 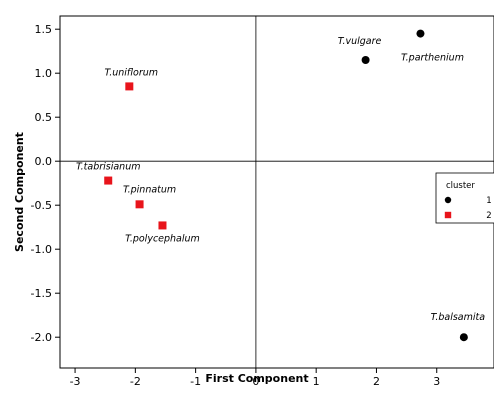 What do you see at coordinates (19, 192) in the screenshot?
I see `y-axis-label: Second Component` at bounding box center [19, 192].